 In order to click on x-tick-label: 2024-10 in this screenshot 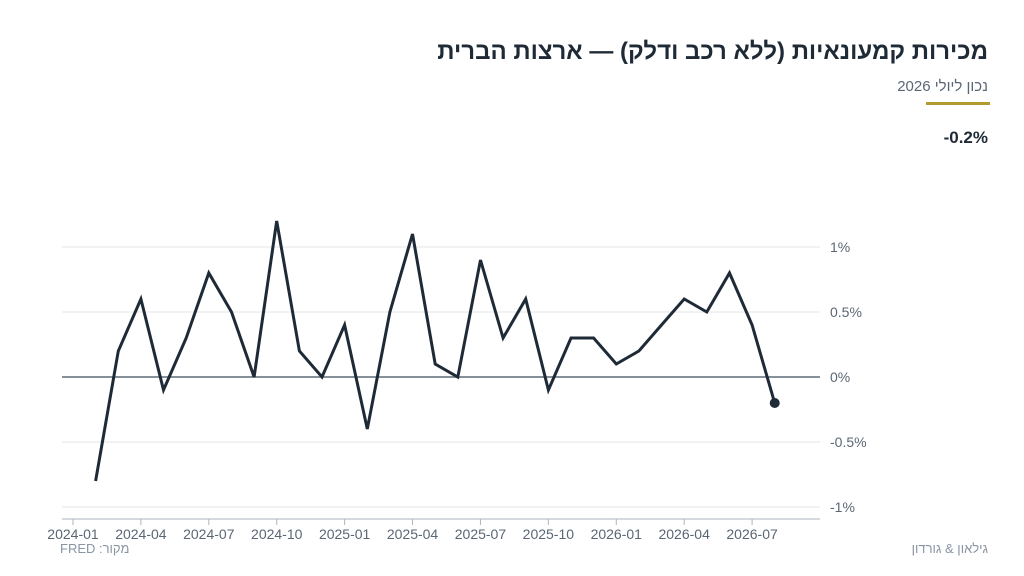, I will do `click(277, 534)`.